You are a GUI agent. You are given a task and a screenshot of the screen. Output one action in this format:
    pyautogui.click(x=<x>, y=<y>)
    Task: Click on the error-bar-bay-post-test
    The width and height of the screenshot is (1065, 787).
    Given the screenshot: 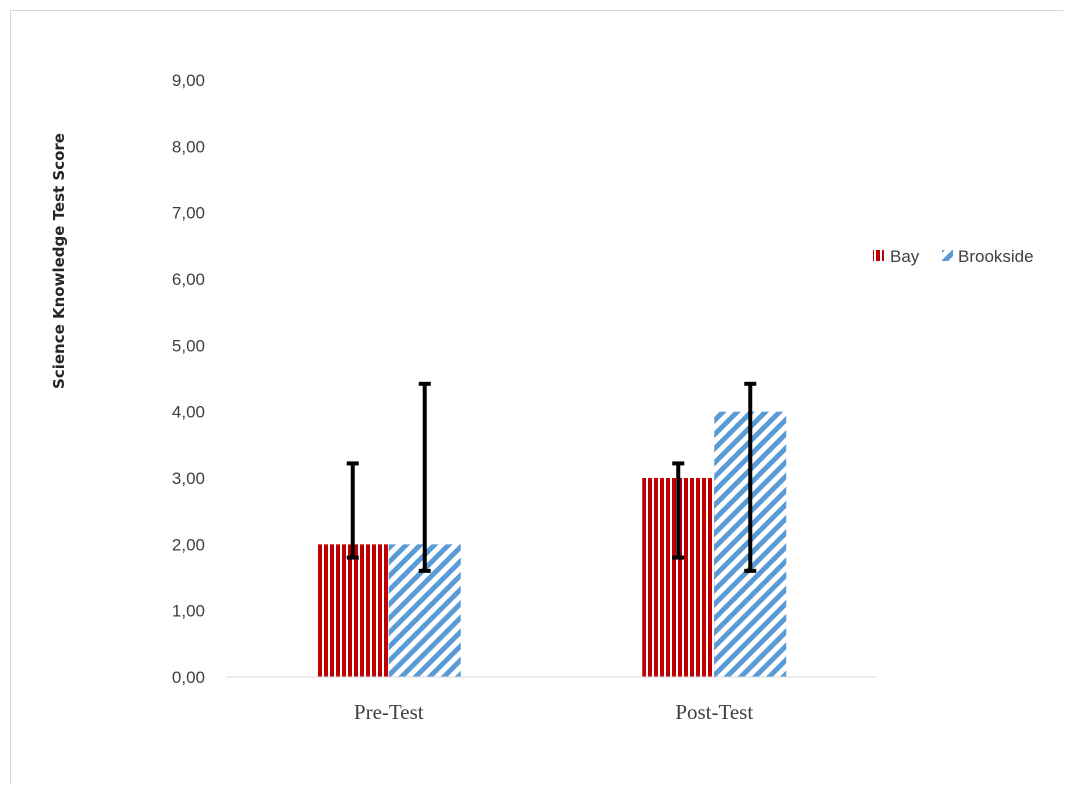 What is the action you would take?
    pyautogui.click(x=678, y=510)
    